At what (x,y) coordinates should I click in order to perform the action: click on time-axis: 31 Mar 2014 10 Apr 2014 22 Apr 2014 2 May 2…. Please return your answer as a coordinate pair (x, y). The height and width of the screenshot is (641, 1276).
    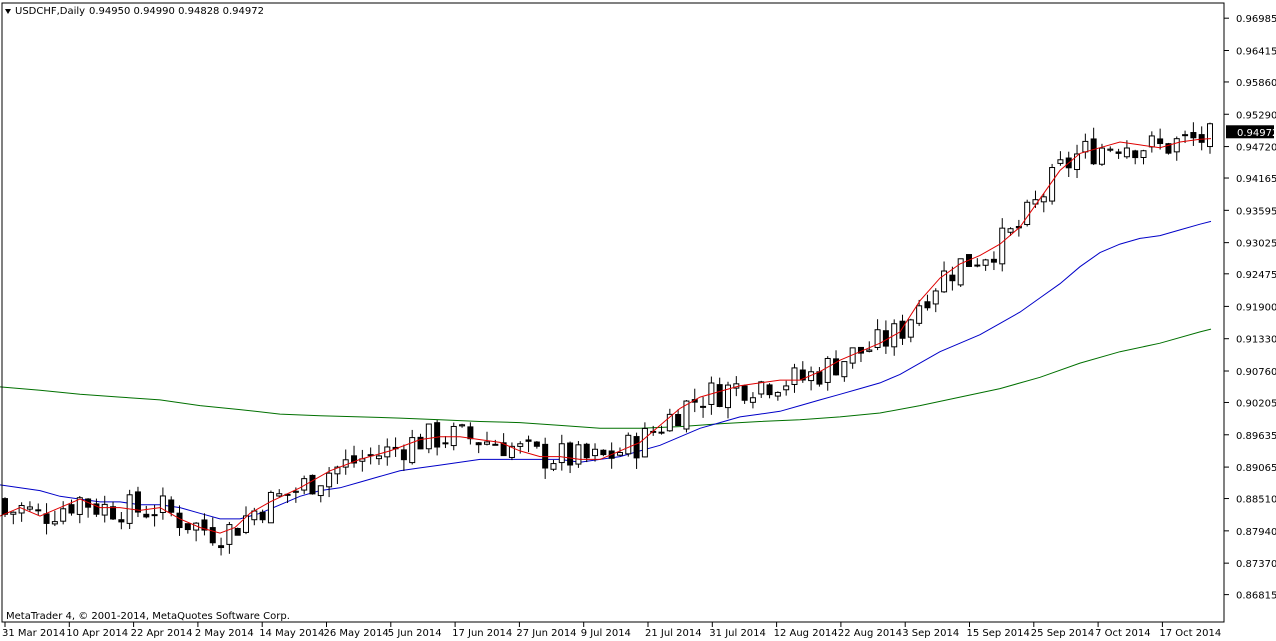
    Looking at the image, I should click on (611, 630).